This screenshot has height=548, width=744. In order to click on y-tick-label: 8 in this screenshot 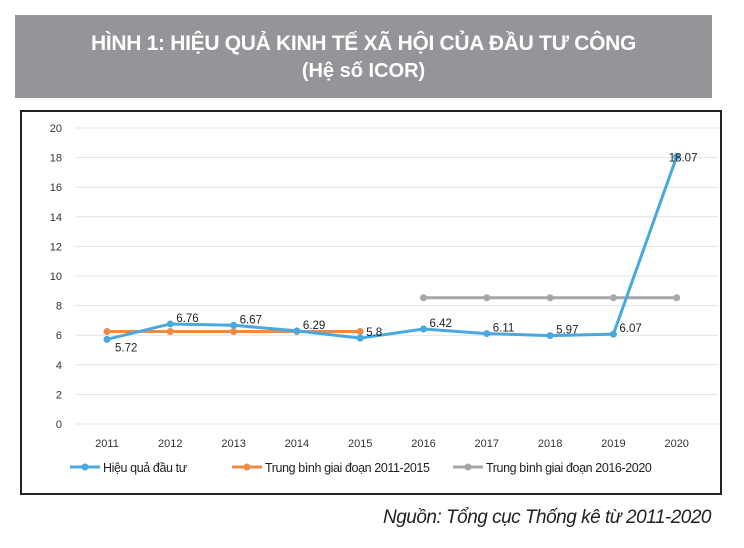, I will do `click(59, 307)`.